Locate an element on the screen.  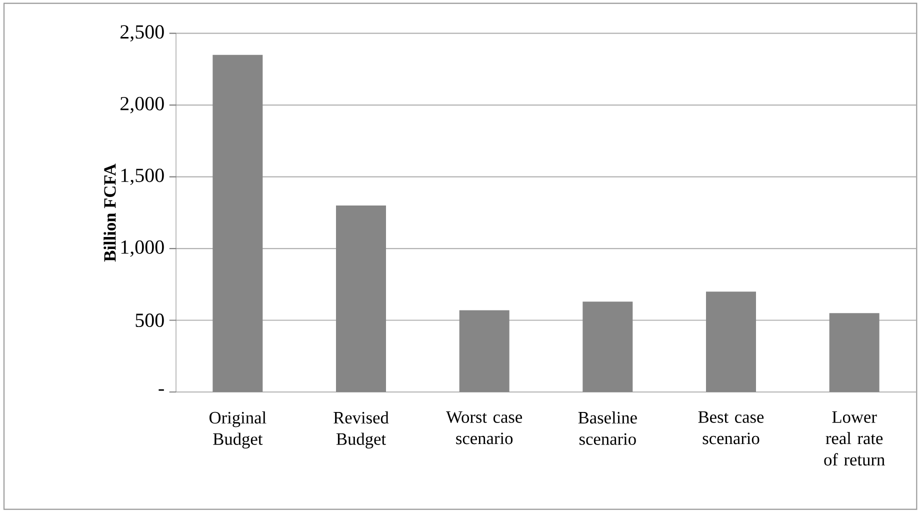
y-tick-label: 2,000 is located at coordinates (142, 105).